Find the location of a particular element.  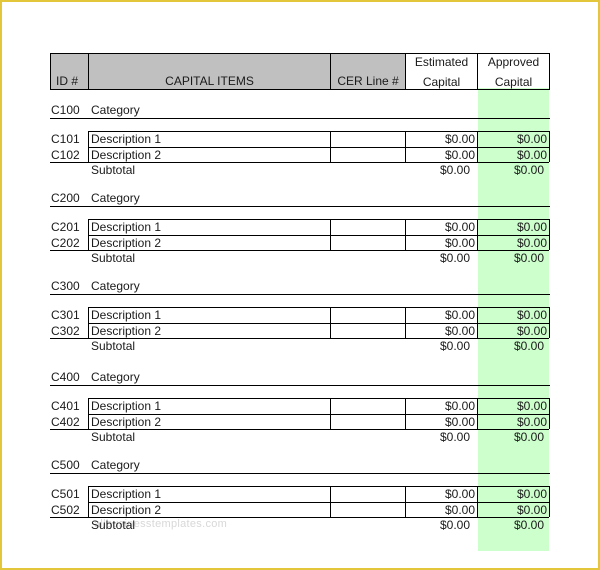

row-id: C502 is located at coordinates (65, 510).